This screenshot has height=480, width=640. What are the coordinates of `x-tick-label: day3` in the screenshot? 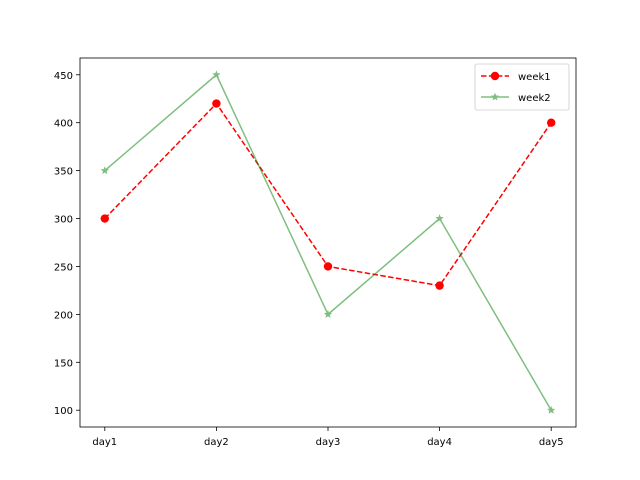 It's located at (328, 442).